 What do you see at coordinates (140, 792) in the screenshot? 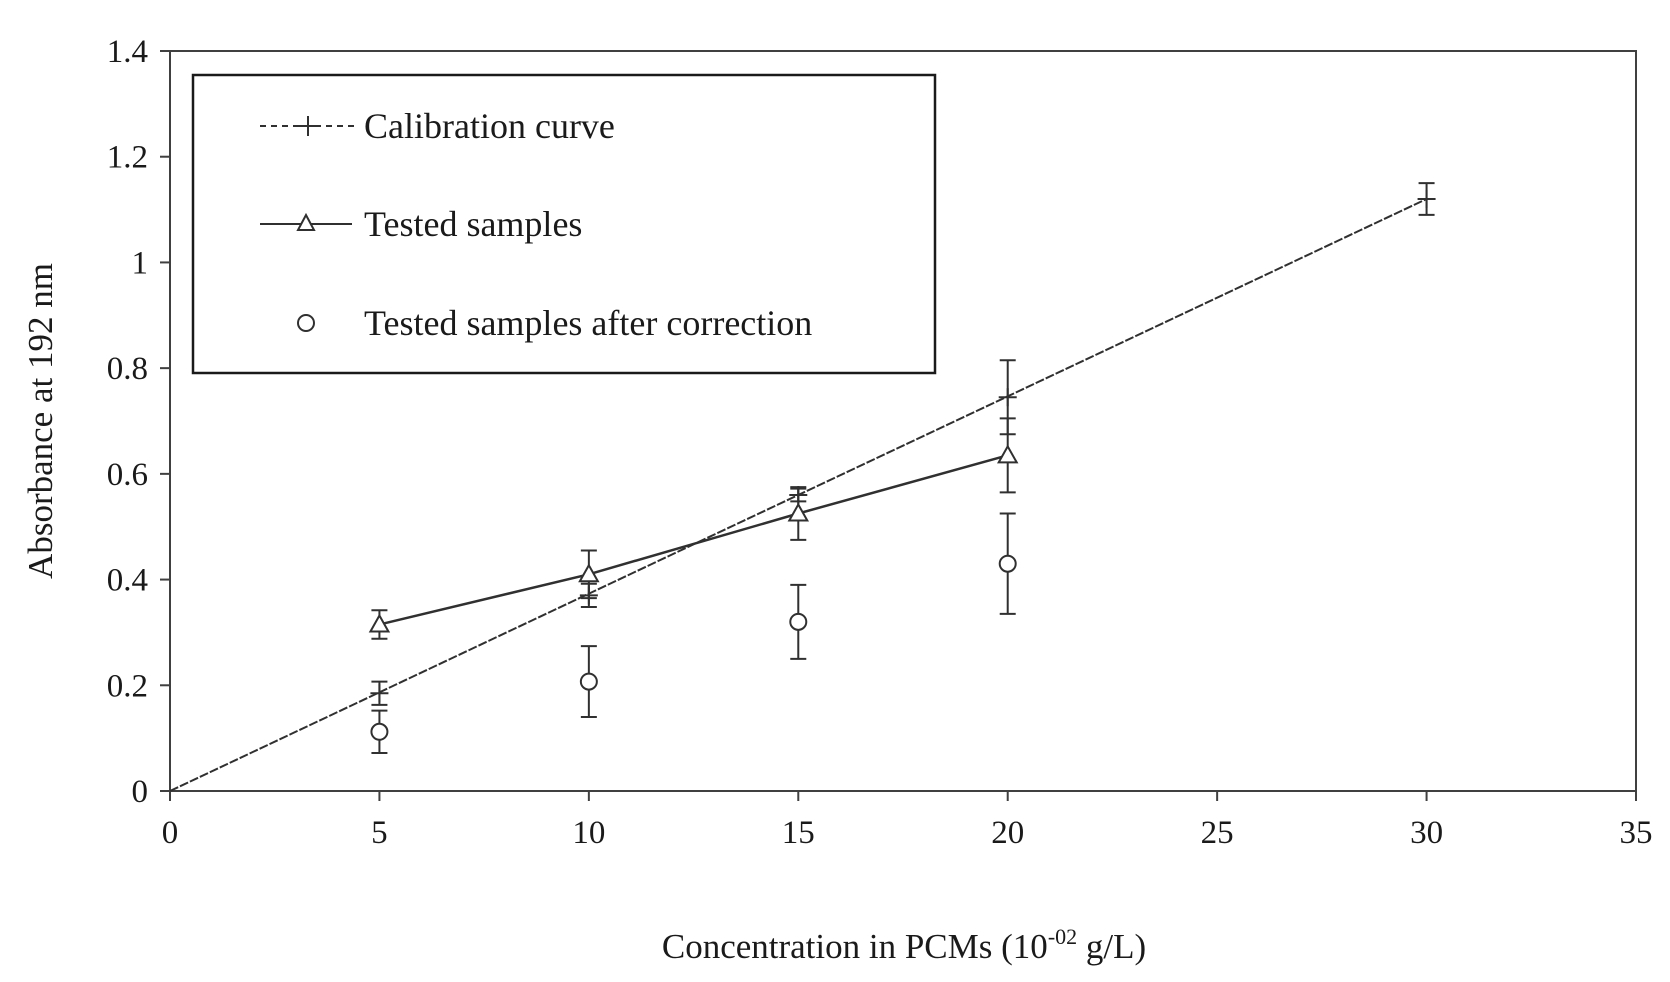
I see `y-tick-label: 0` at bounding box center [140, 792].